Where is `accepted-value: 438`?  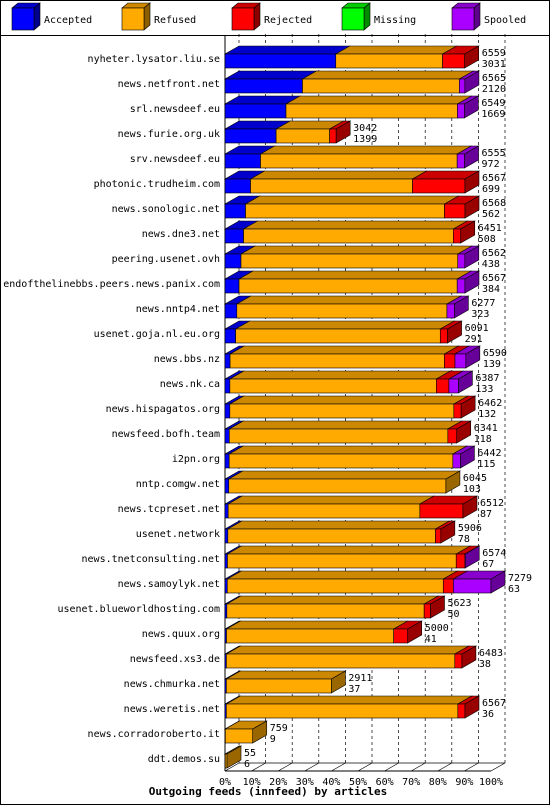
accepted-value: 438 is located at coordinates (491, 264).